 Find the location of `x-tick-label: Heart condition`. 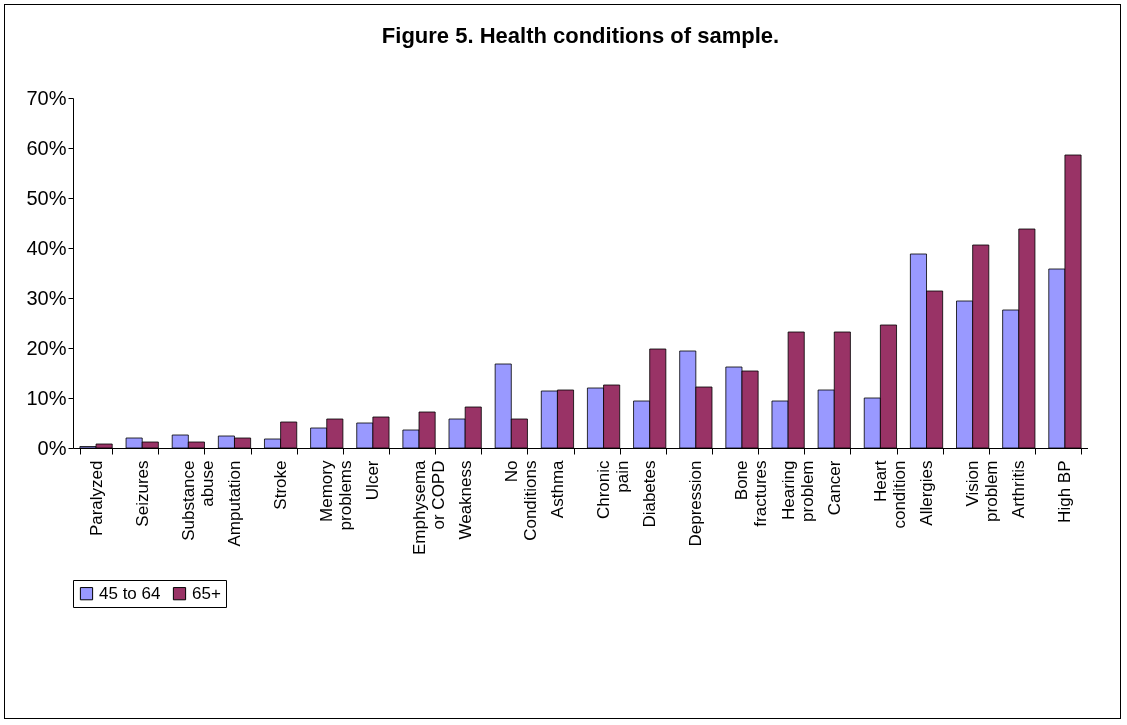

x-tick-label: Heart condition is located at coordinates (889, 494).